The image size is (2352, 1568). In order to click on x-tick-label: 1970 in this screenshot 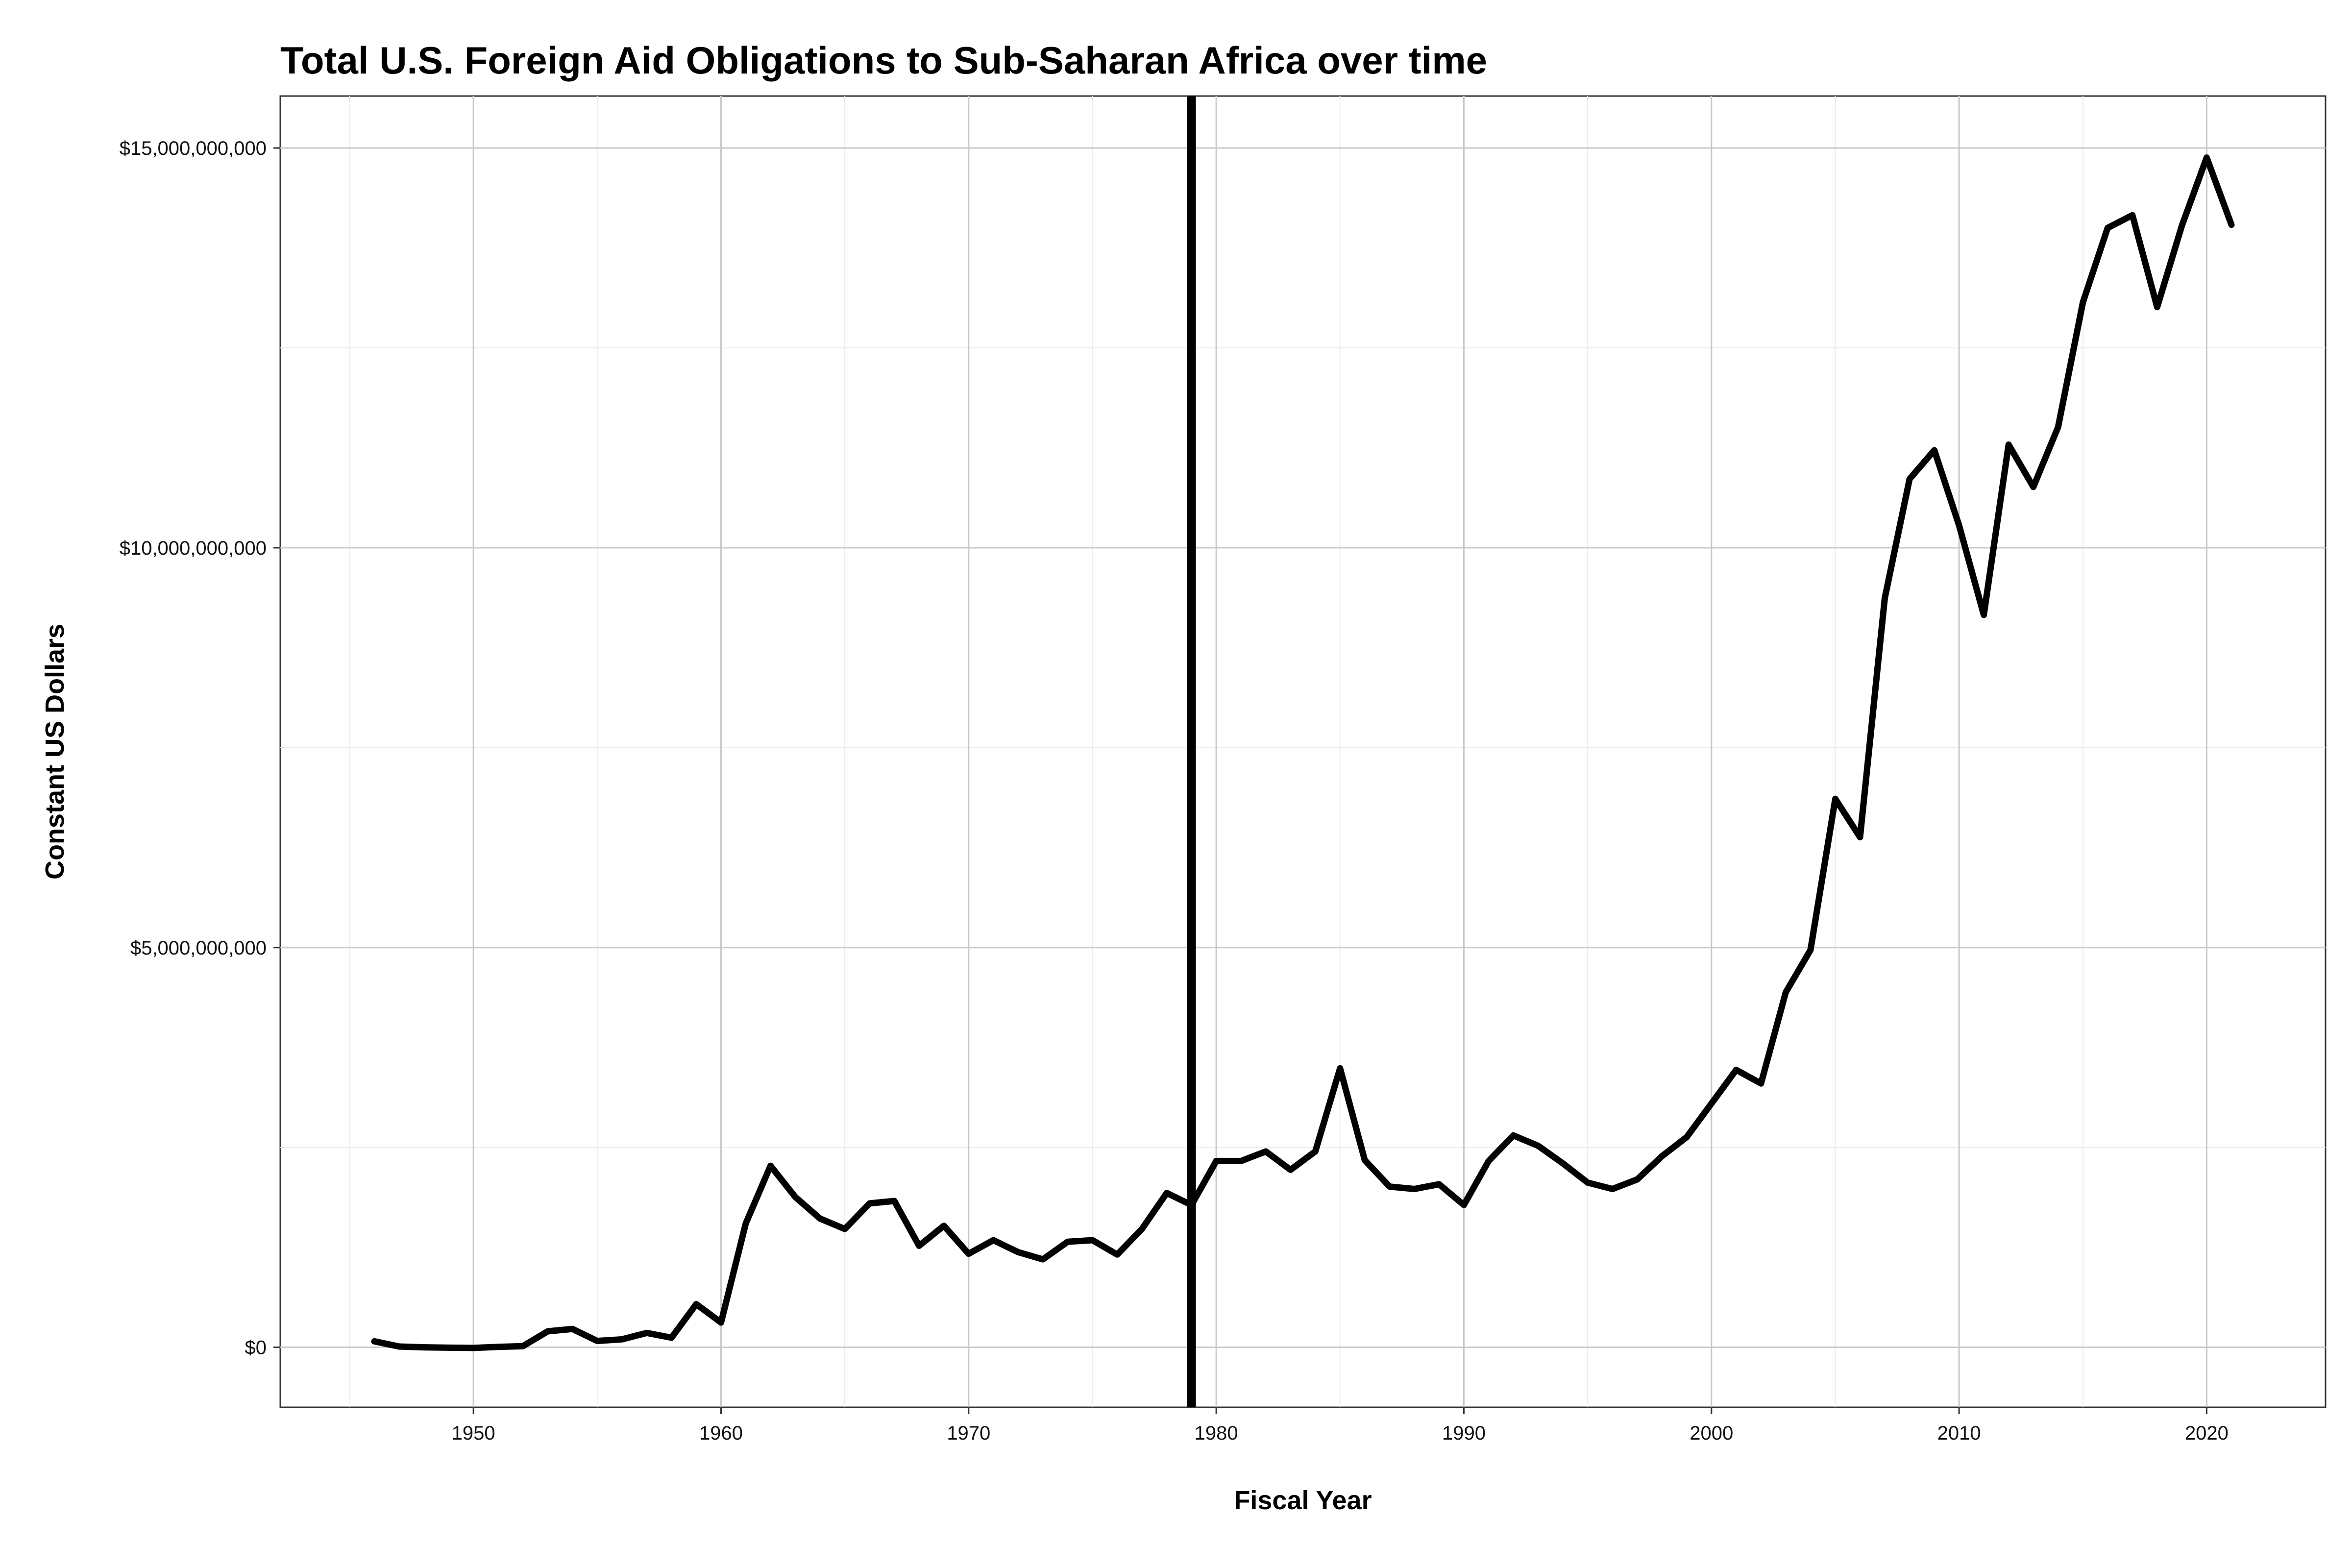, I will do `click(968, 1433)`.